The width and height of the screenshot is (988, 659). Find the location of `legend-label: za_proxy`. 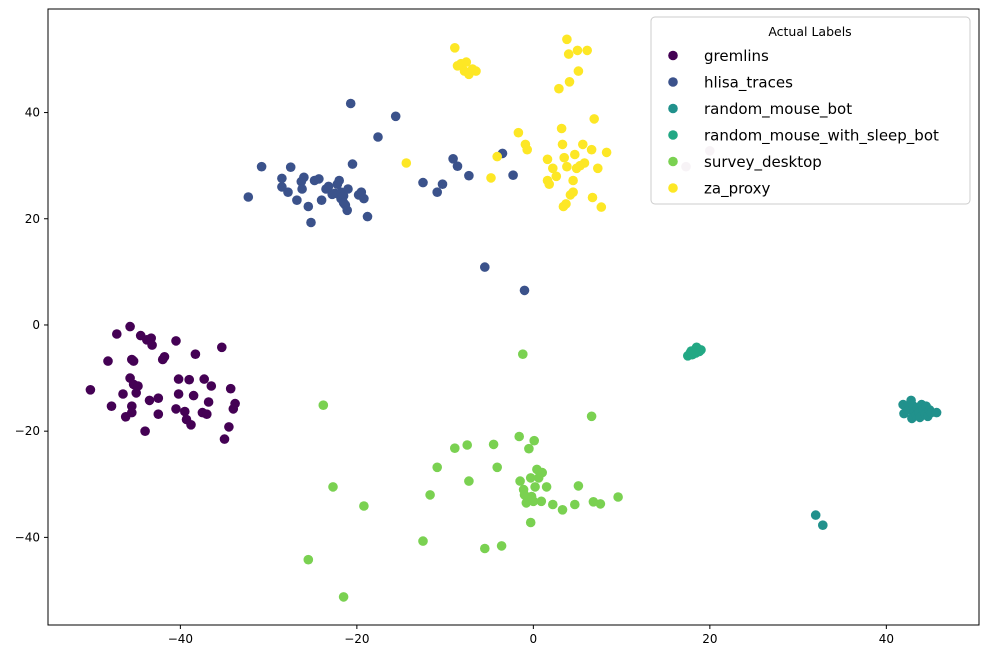

legend-label: za_proxy is located at coordinates (737, 189).